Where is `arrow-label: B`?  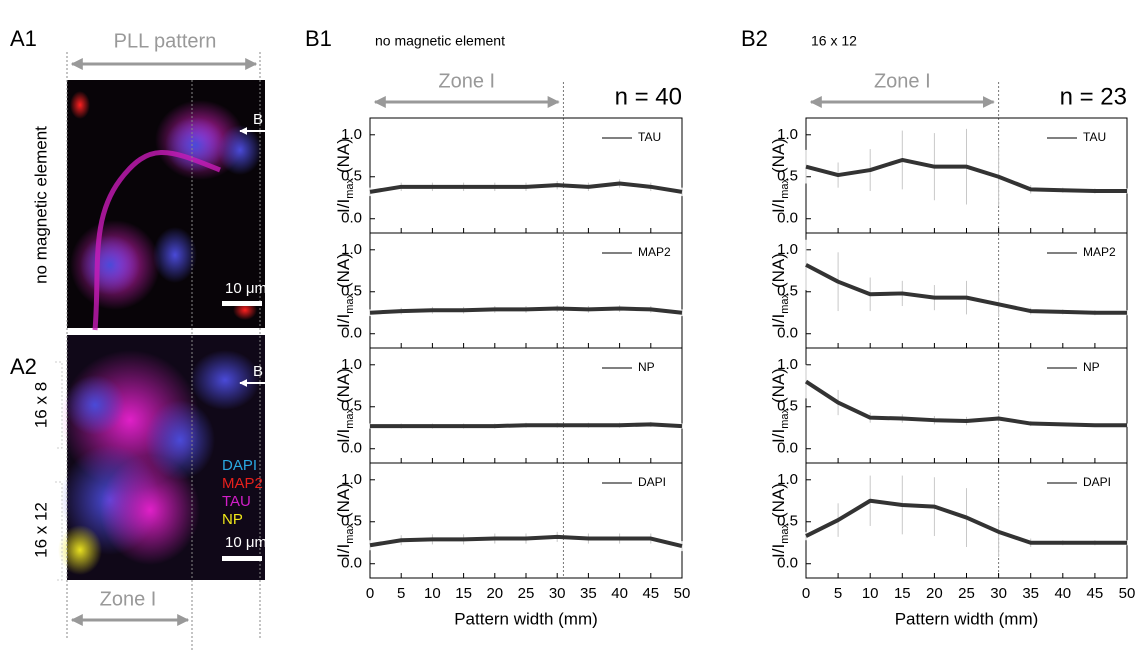
arrow-label: B is located at coordinates (258, 119).